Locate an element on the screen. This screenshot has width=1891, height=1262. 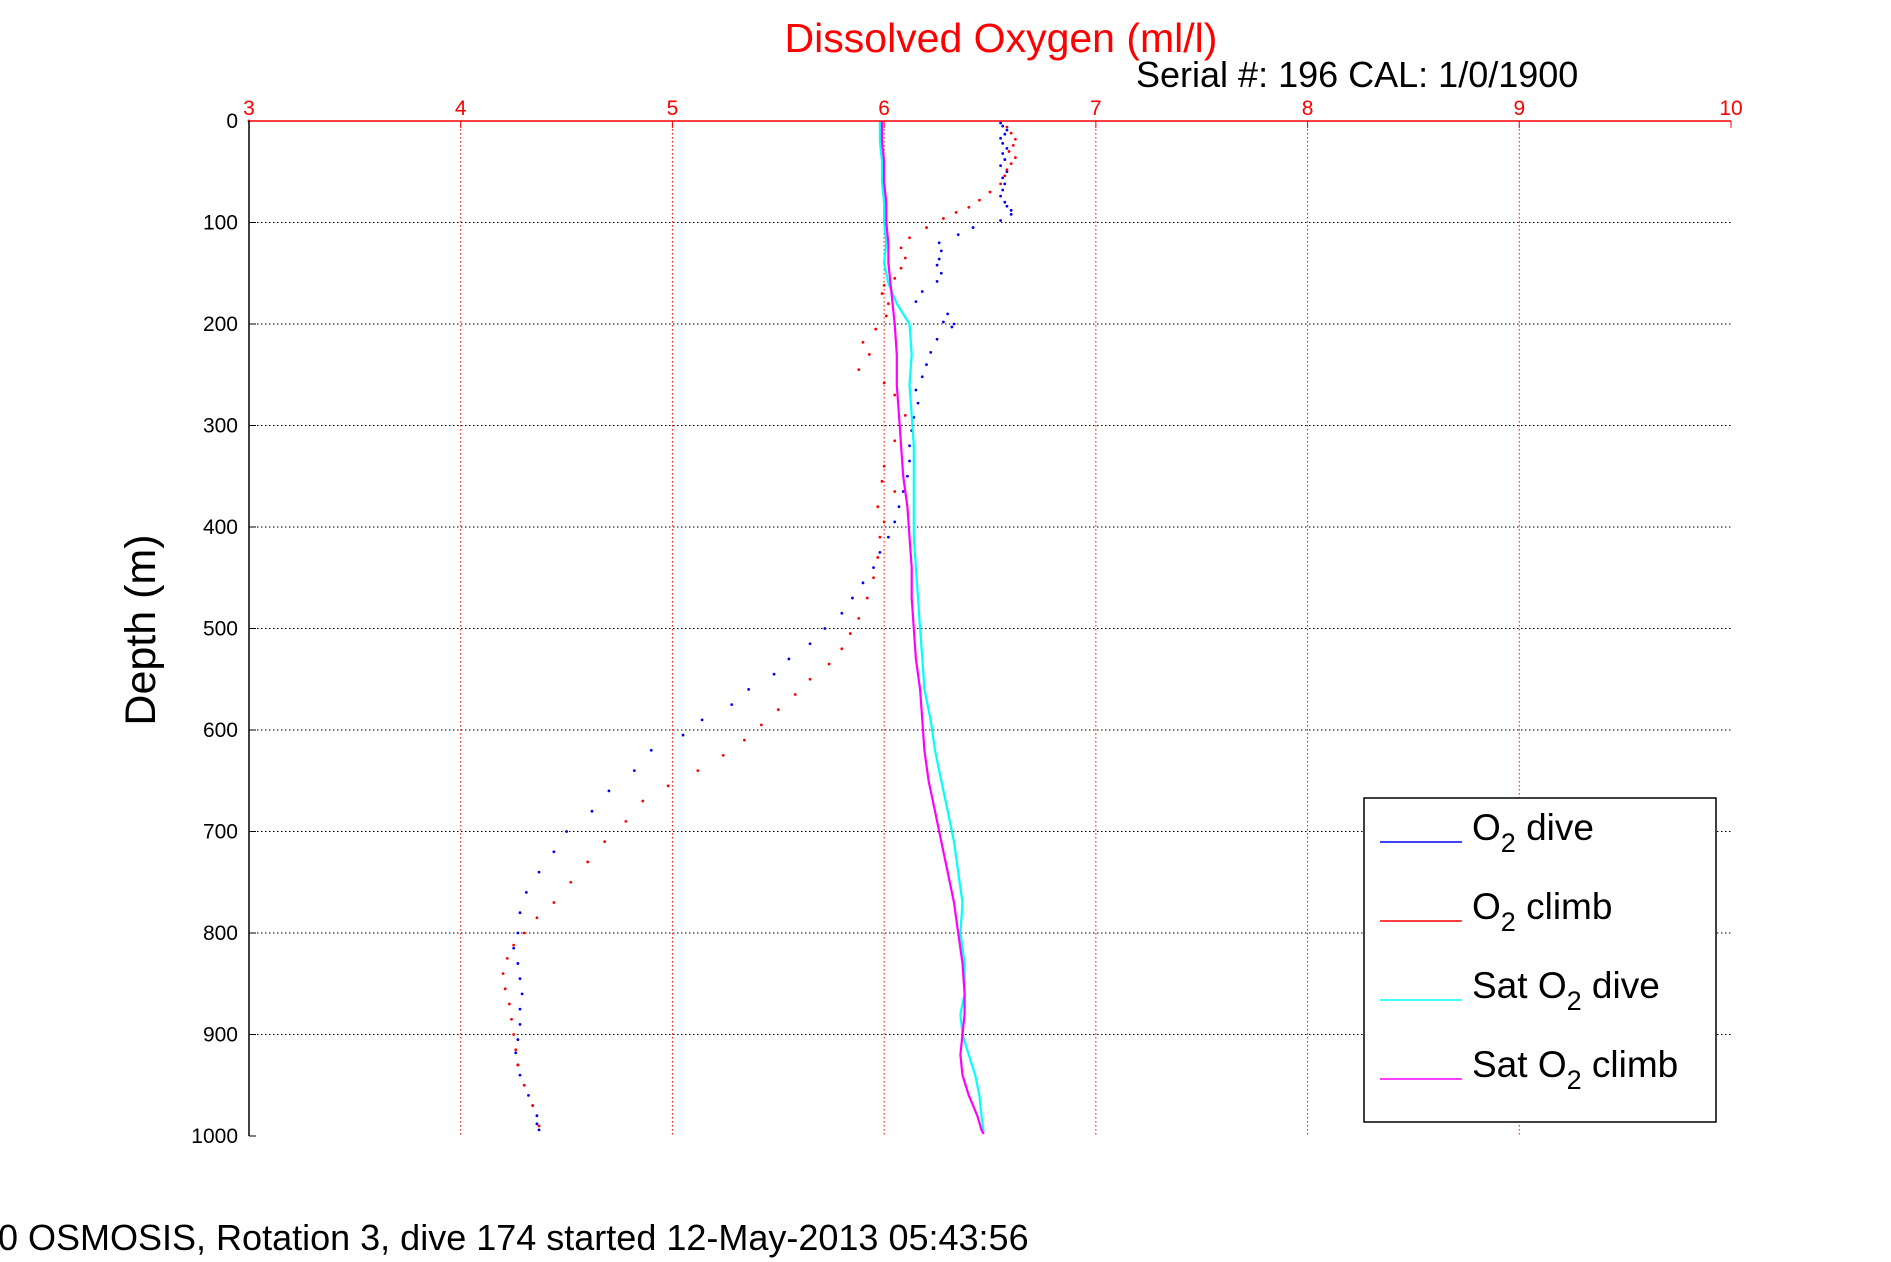
x-tick-label: 8 is located at coordinates (1308, 108).